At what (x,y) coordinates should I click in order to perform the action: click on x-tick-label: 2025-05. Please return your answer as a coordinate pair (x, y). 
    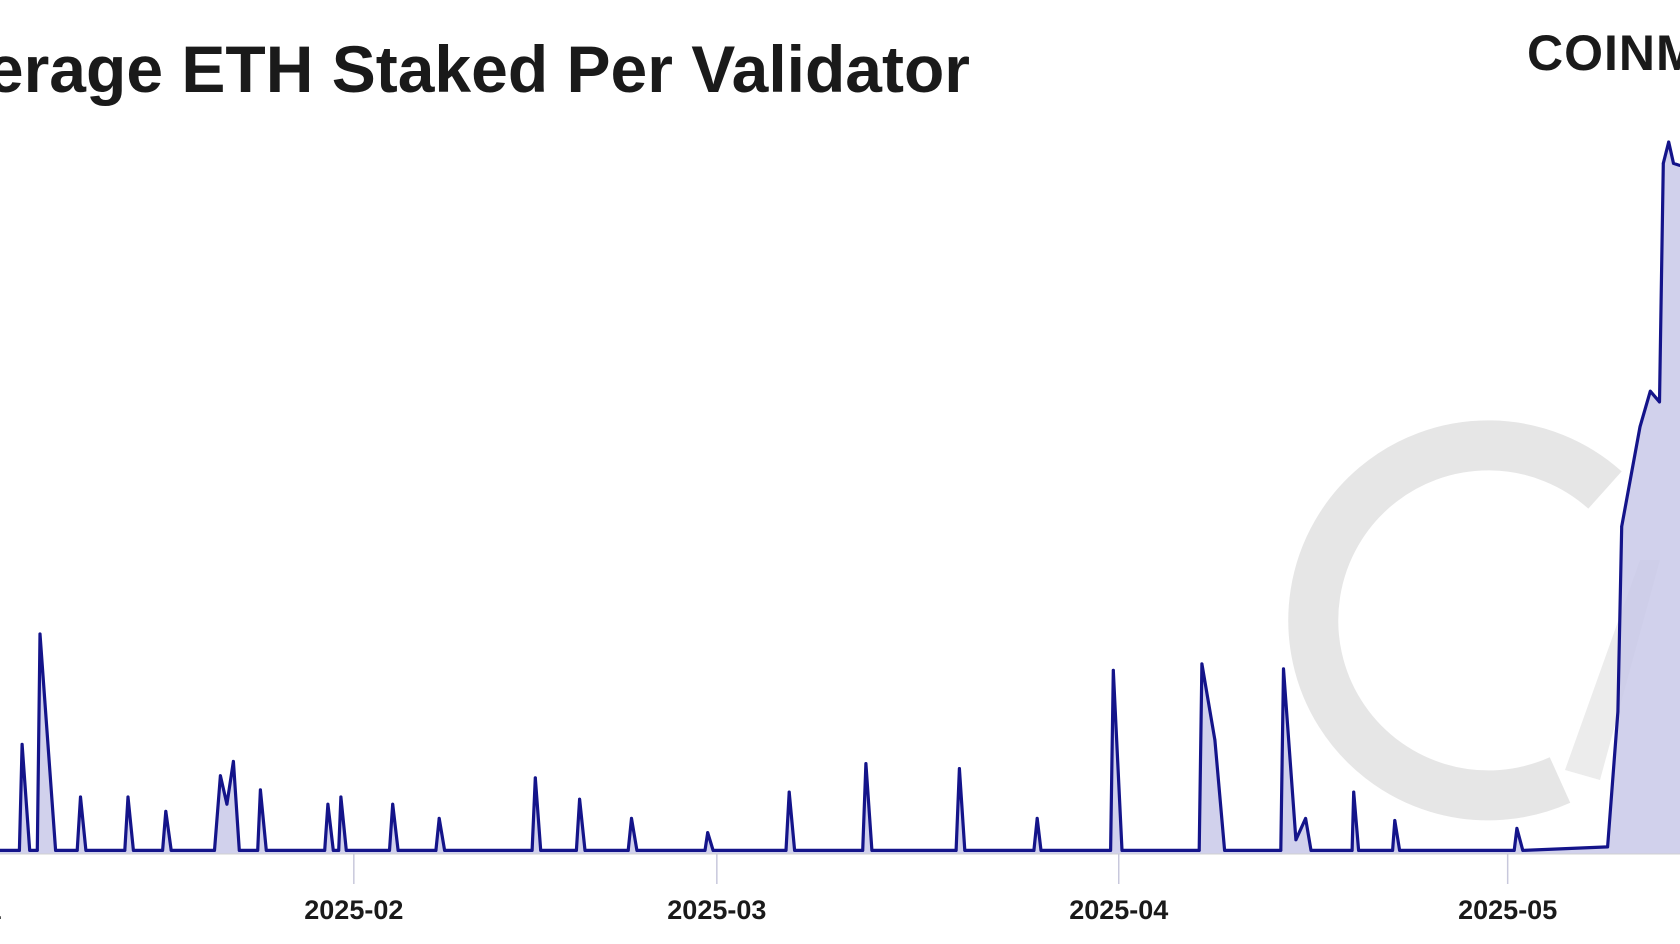
    Looking at the image, I should click on (1507, 910).